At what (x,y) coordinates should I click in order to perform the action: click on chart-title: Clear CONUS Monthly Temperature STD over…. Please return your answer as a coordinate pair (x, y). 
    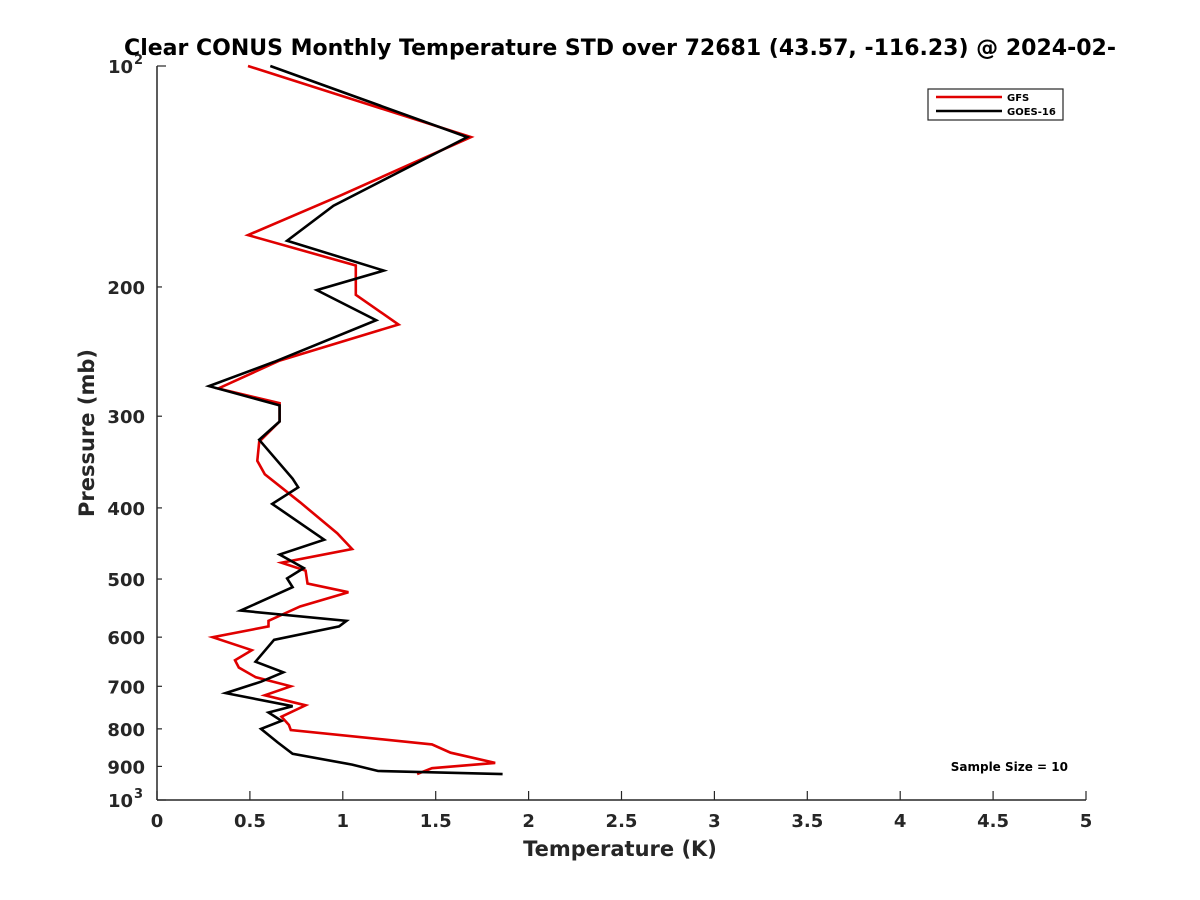
    Looking at the image, I should click on (620, 48).